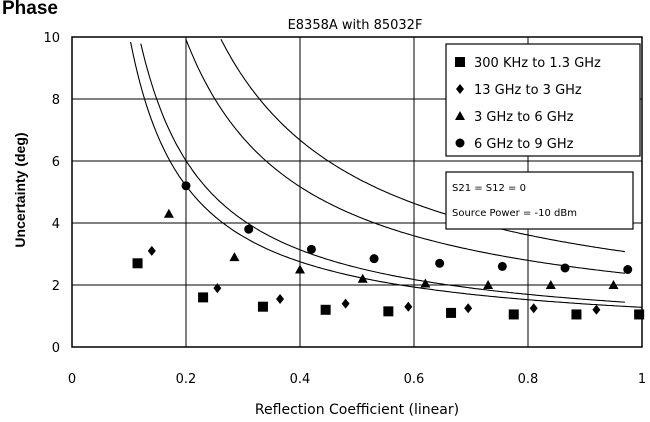 This screenshot has width=650, height=422. Describe the element at coordinates (460, 89) in the screenshot. I see `legend-marker-diamond` at that location.